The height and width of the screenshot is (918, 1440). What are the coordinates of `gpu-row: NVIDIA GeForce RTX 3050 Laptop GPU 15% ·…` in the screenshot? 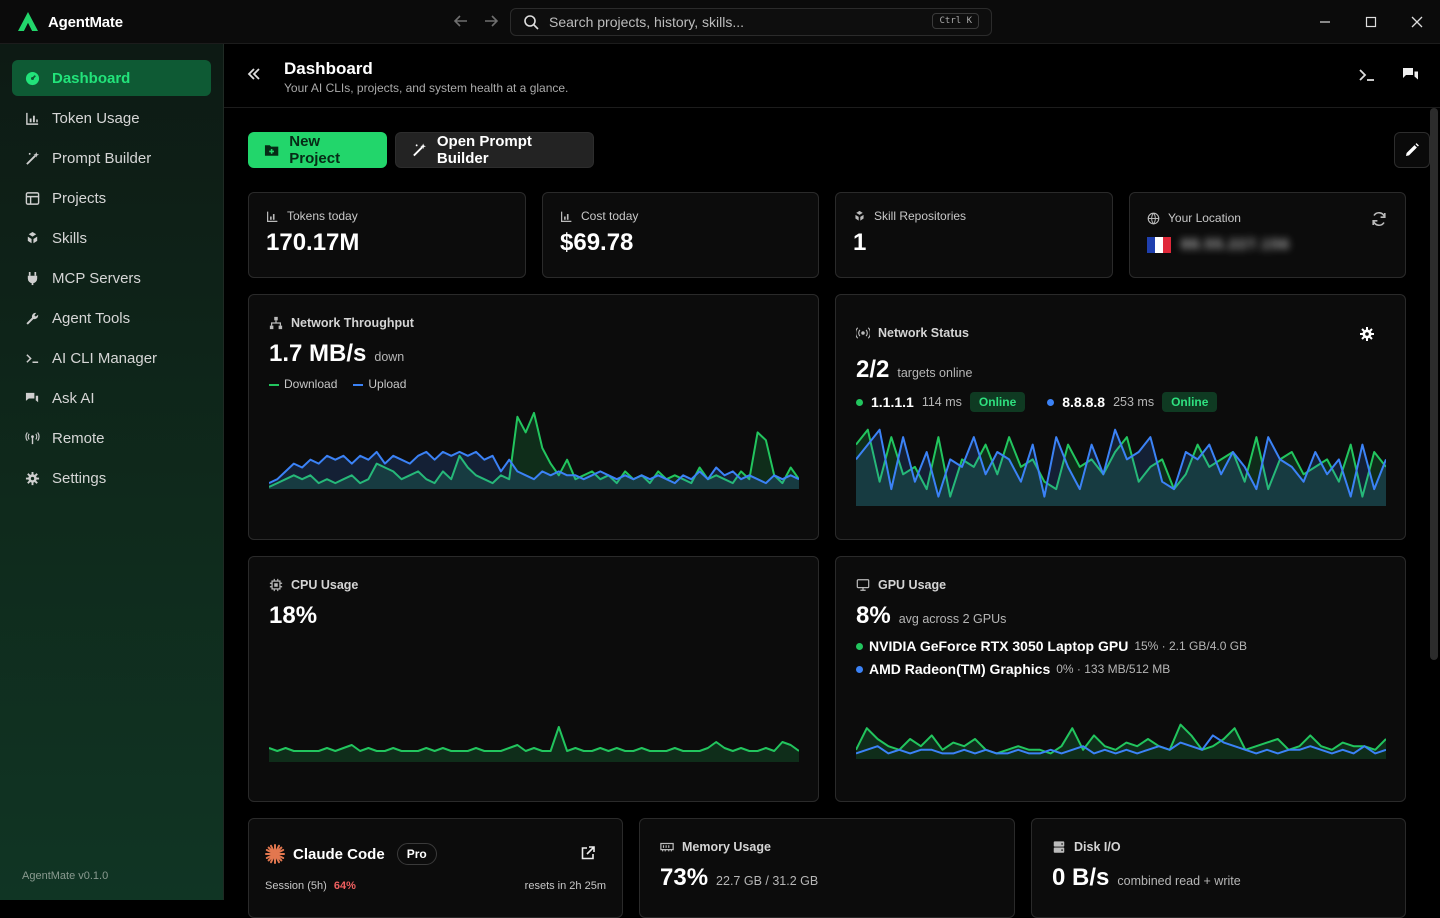 It's located at (1120, 646).